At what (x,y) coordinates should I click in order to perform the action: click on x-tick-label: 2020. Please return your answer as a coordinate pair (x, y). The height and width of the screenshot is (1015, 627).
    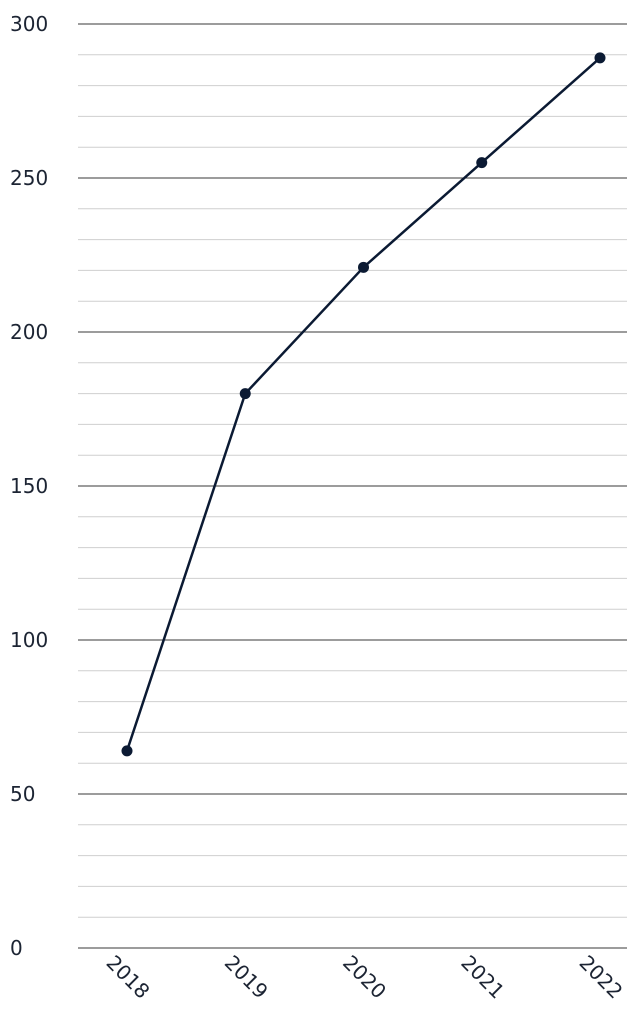
    Looking at the image, I should click on (364, 976).